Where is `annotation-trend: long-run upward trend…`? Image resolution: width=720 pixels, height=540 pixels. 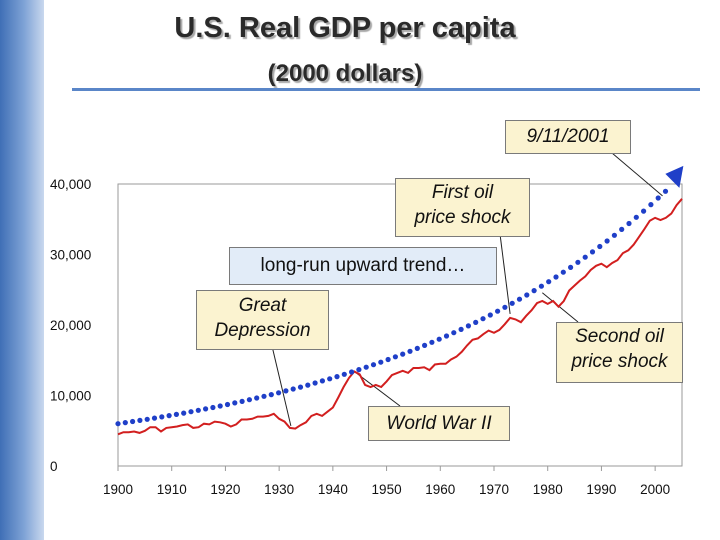 annotation-trend: long-run upward trend… is located at coordinates (363, 266).